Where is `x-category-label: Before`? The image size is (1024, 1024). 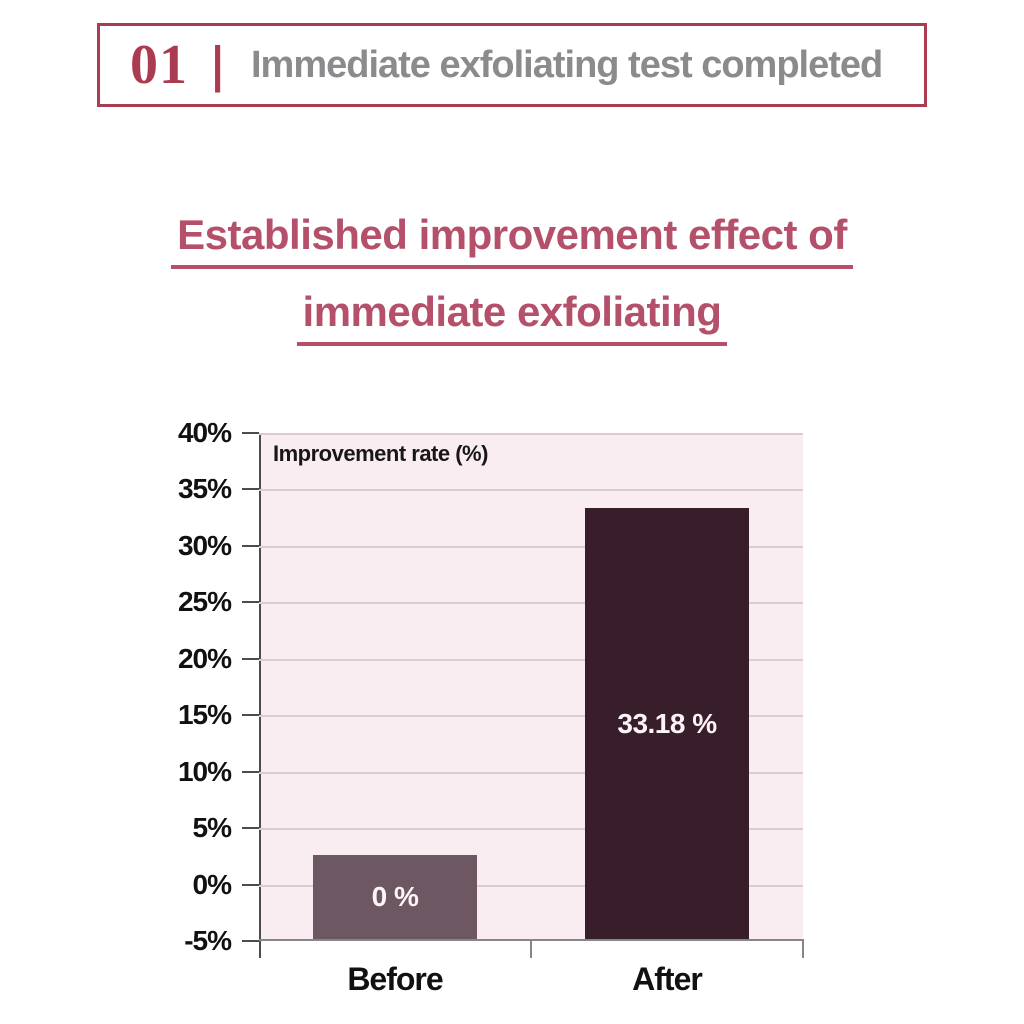
x-category-label: Before is located at coordinates (395, 979).